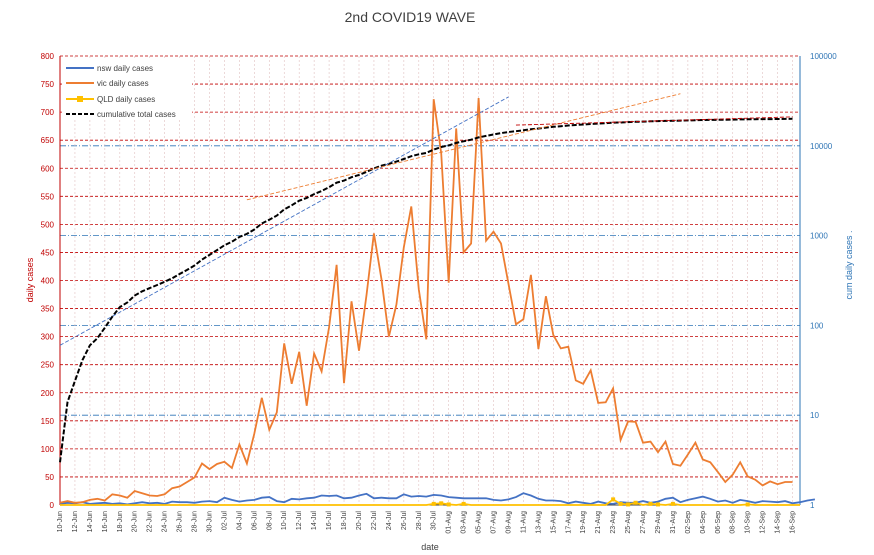  Describe the element at coordinates (48, 337) in the screenshot. I see `y-tick-label: 300` at that location.